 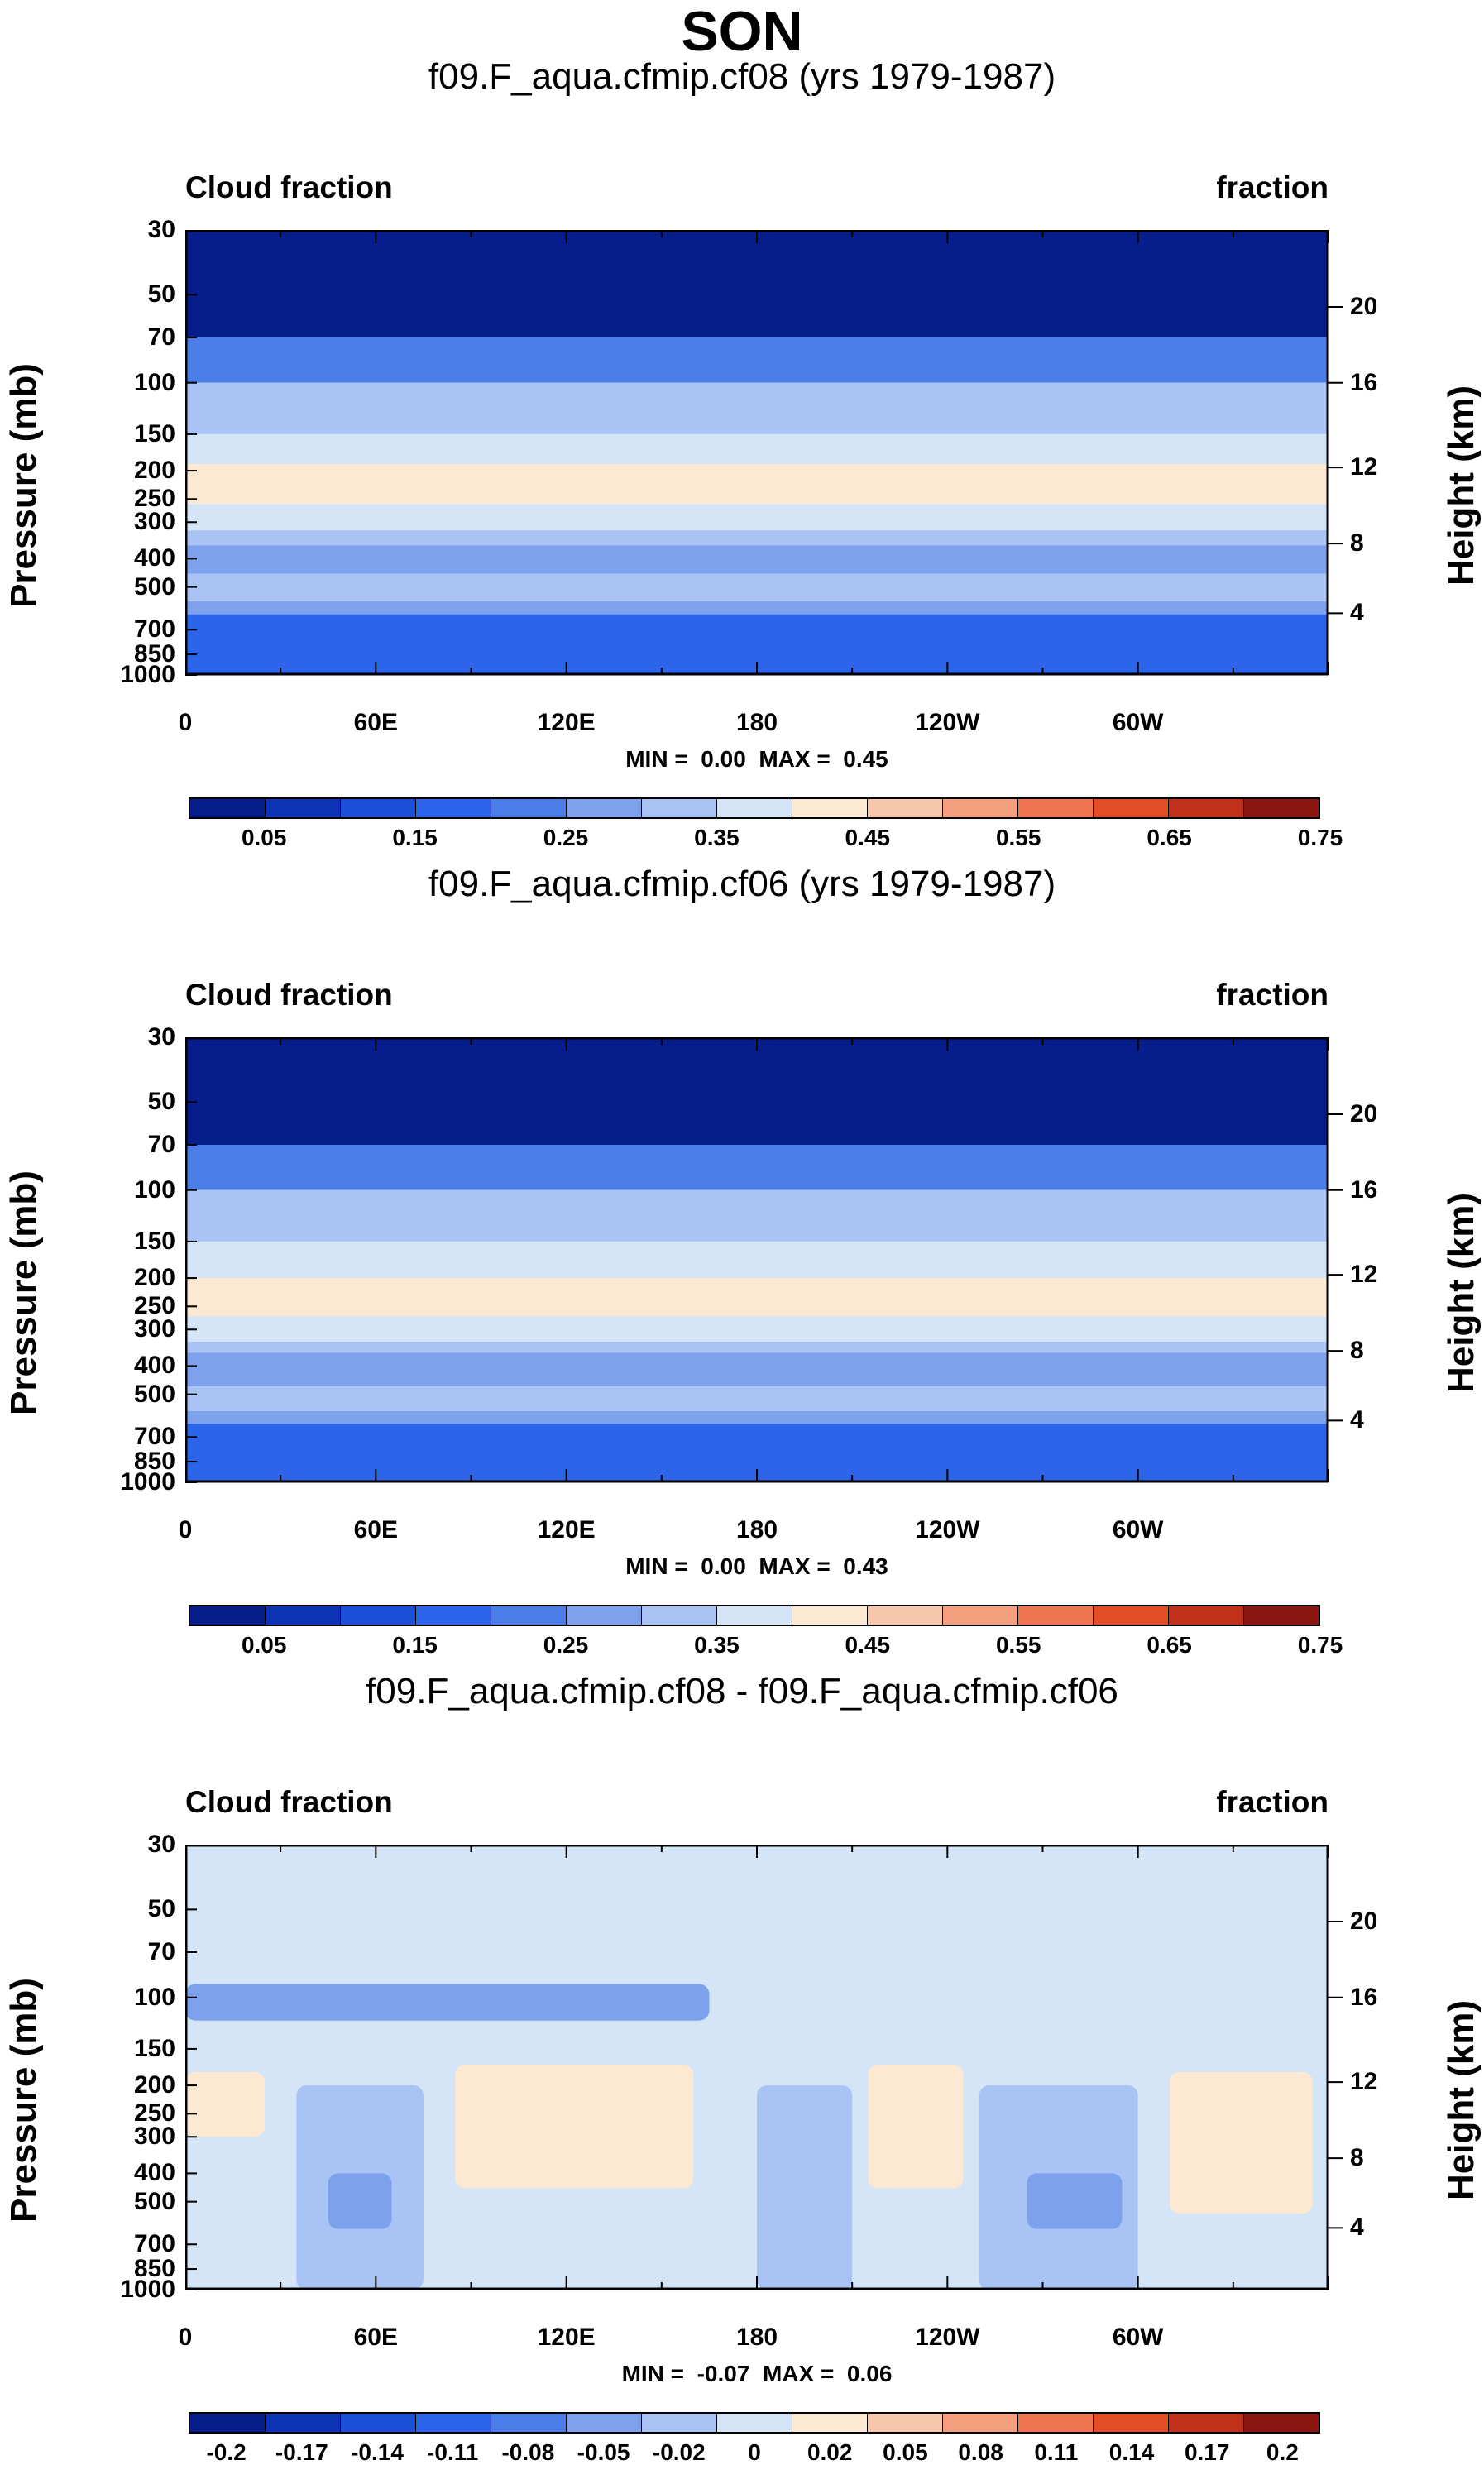 I want to click on pressure-tick-label: 300, so click(x=154, y=522).